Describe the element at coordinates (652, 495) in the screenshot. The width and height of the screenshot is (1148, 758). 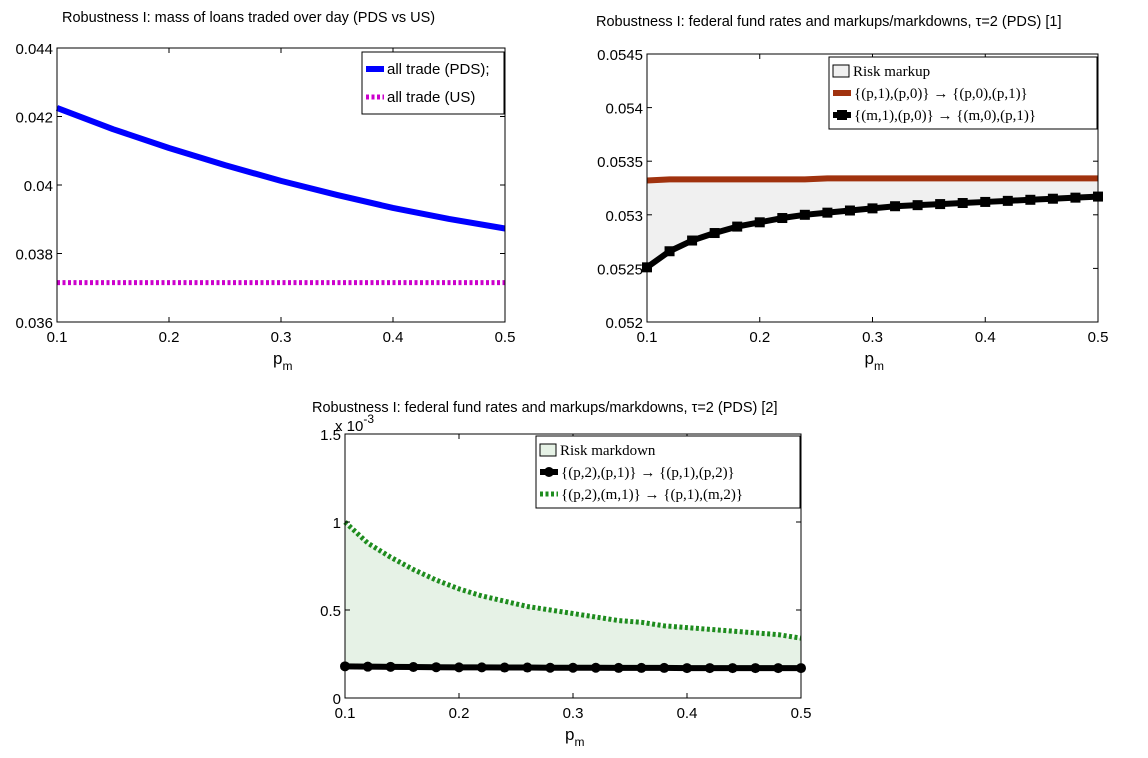
I see `legend-label: {(p,2),(m,1)} → {(p,1),(m,2)}` at that location.